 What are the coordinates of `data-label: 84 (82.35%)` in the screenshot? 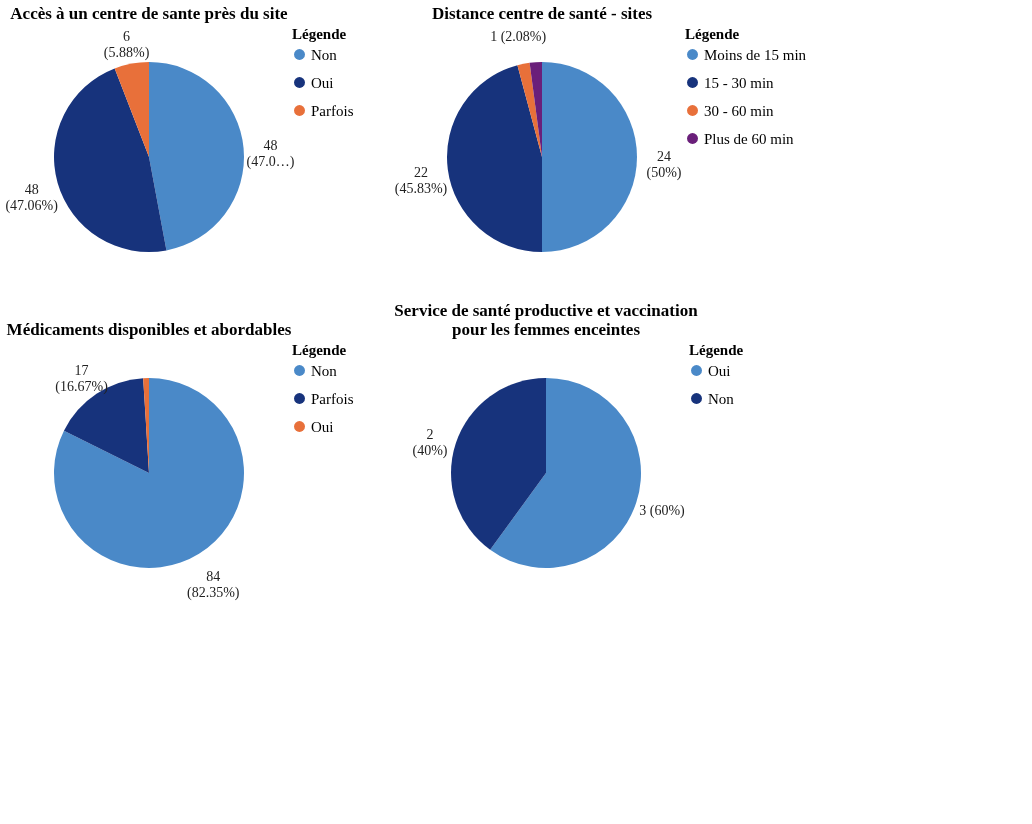 It's located at (213, 584).